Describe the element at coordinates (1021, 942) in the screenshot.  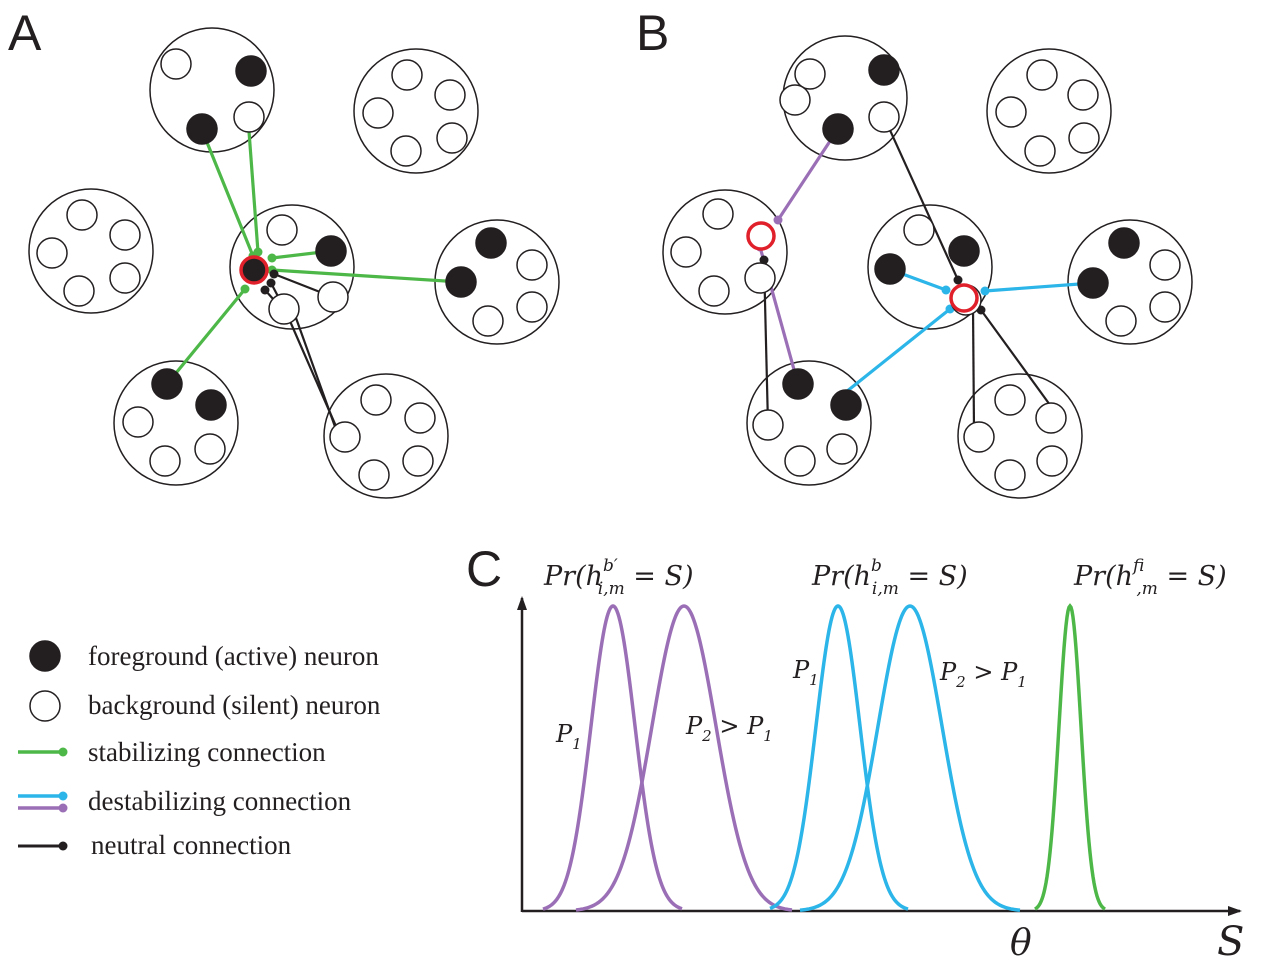
I see `theta-label: θ` at that location.